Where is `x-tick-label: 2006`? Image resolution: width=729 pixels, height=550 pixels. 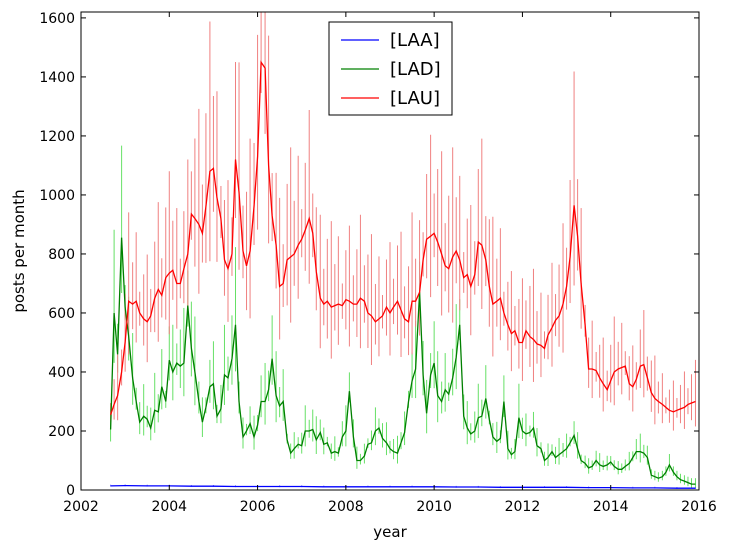 x-tick-label: 2006 is located at coordinates (258, 507).